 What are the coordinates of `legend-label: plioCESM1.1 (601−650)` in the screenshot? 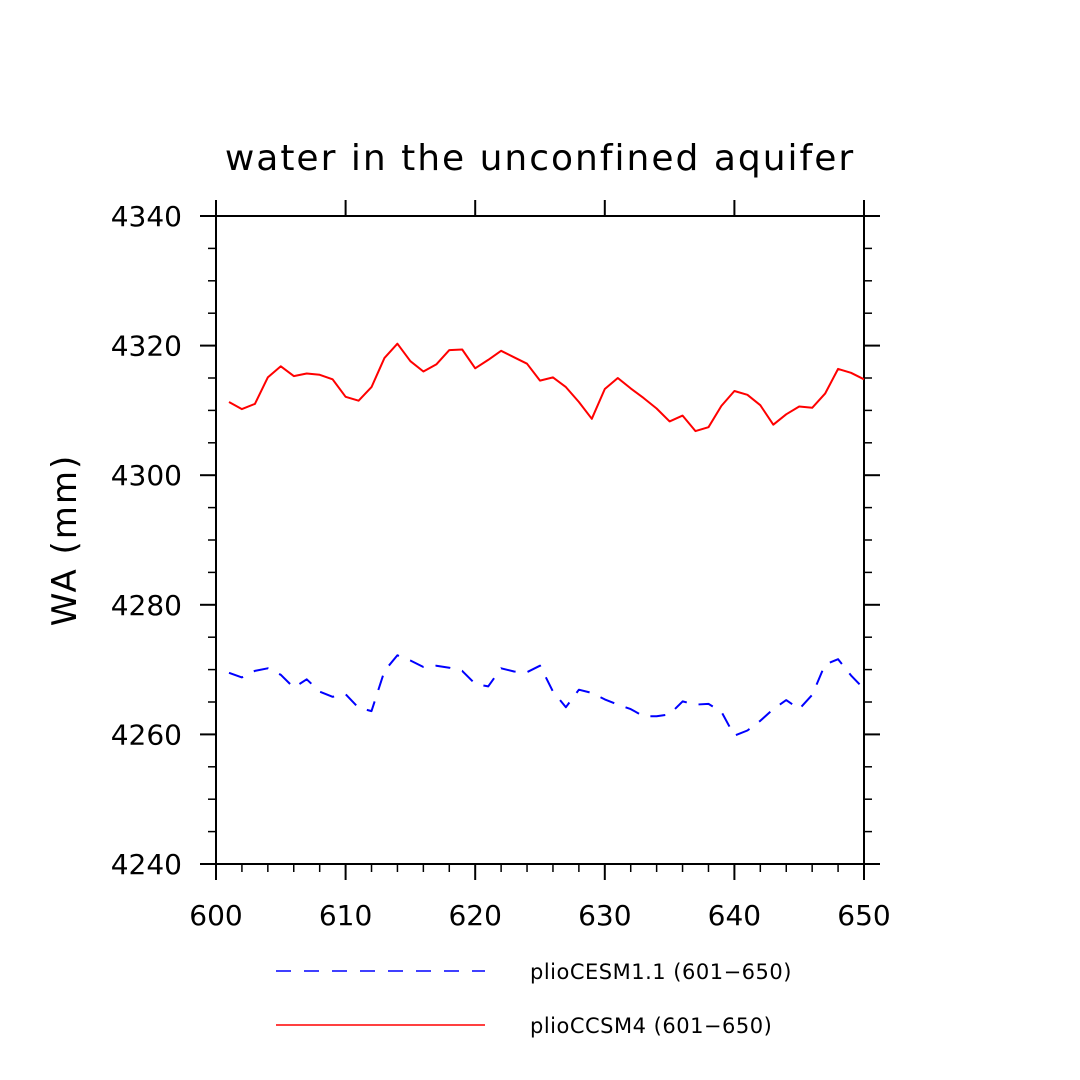 It's located at (661, 972).